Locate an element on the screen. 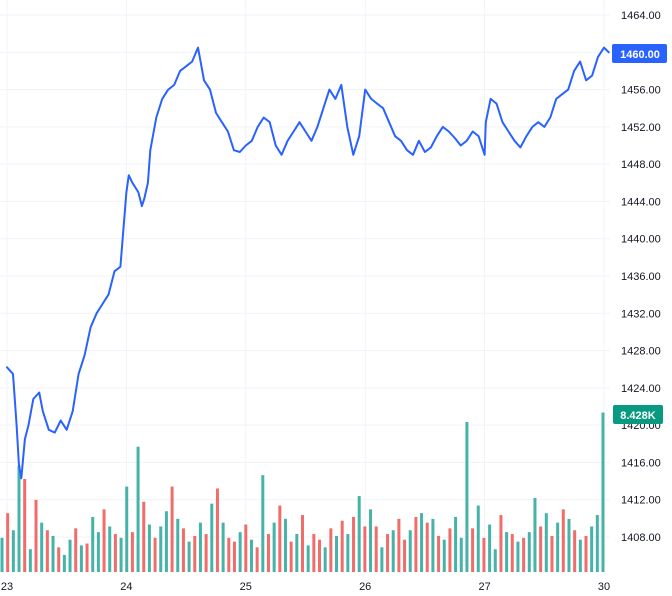 The height and width of the screenshot is (596, 672). price-tick-label: 1464.00 is located at coordinates (641, 16).